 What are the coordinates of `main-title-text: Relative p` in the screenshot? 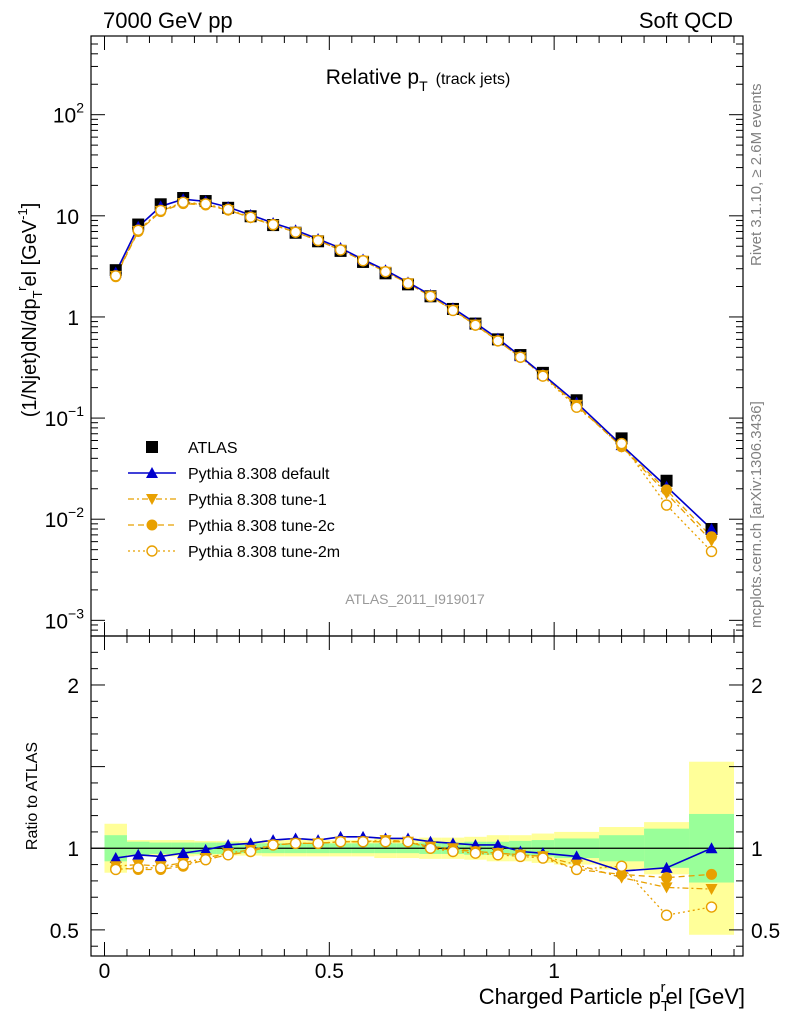 It's located at (372, 77).